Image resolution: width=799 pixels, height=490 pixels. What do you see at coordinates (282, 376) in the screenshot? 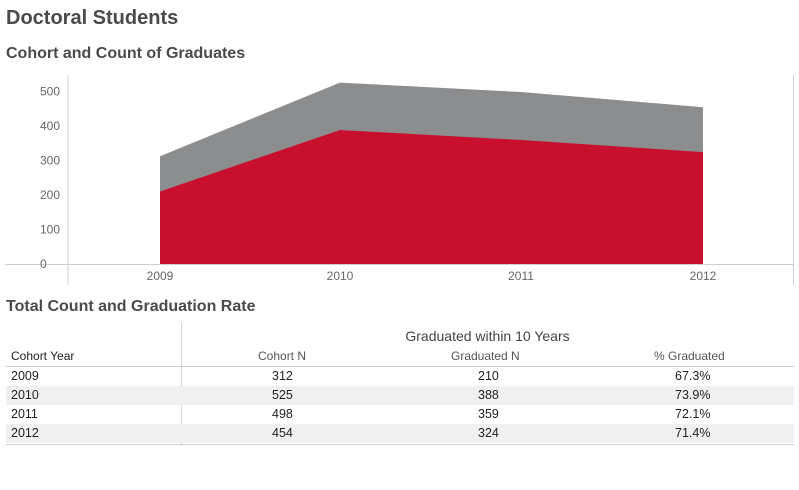
I see `row-cohort-n: 312` at bounding box center [282, 376].